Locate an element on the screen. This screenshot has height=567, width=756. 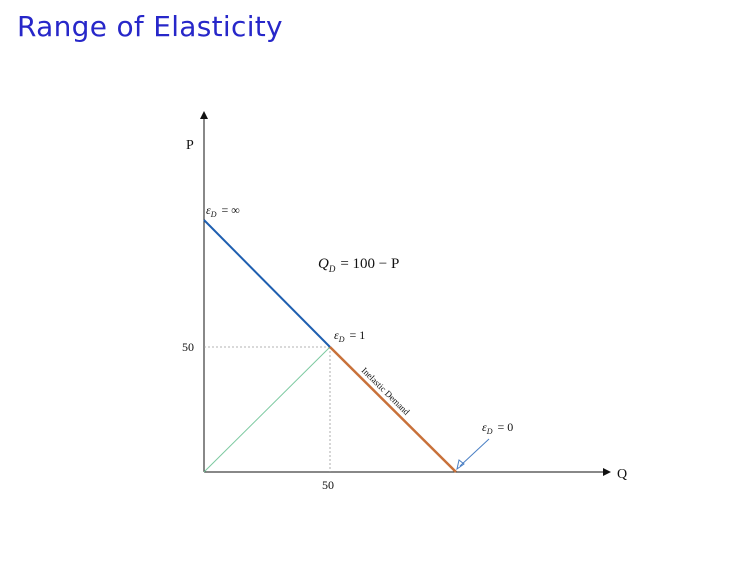
elastic-demand-segment is located at coordinates (267, 283).